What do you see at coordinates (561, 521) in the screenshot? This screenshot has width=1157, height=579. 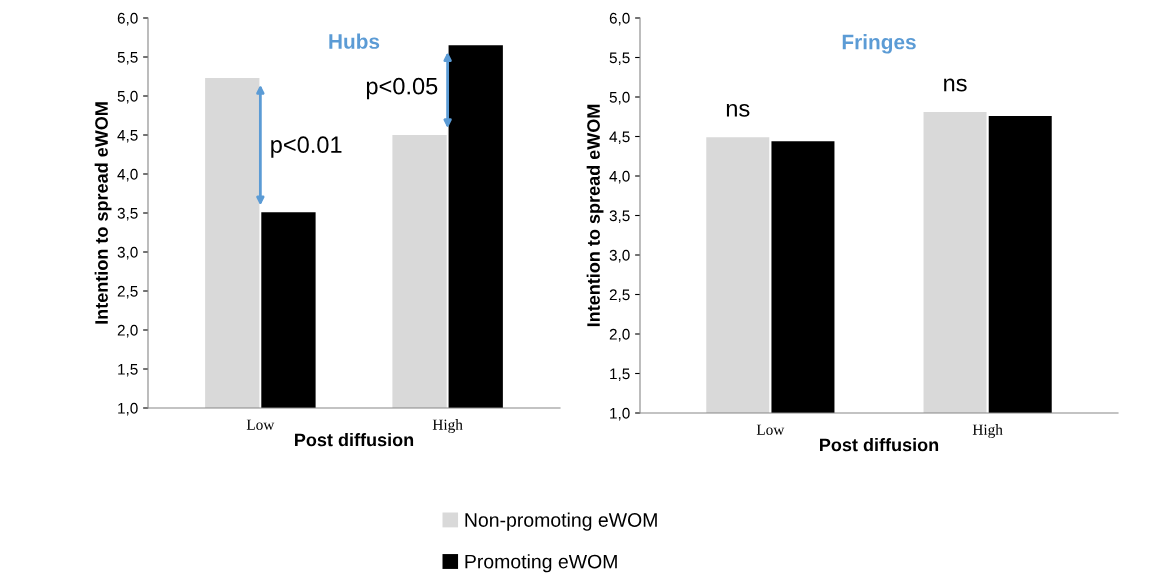 I see `legend-label: Non-promoting eWOM` at bounding box center [561, 521].